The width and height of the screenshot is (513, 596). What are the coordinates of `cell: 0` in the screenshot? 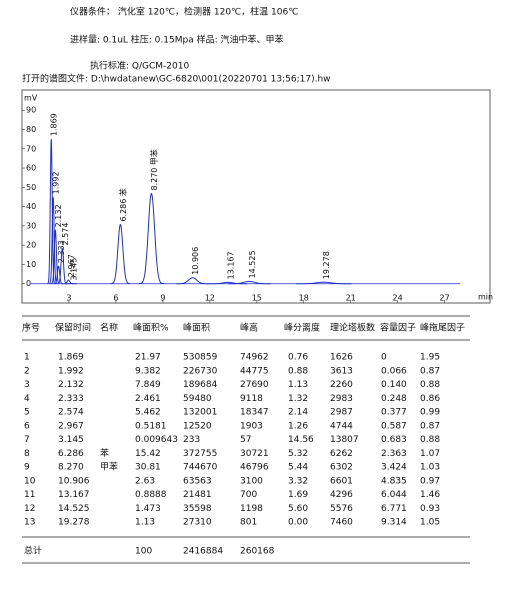 It's located at (384, 358).